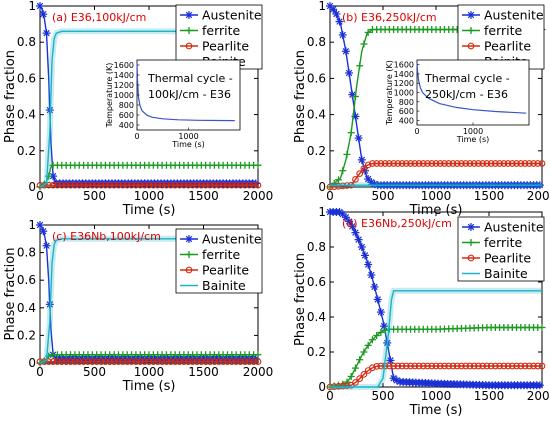 The height and width of the screenshot is (421, 550). What do you see at coordinates (148, 300) in the screenshot?
I see `series-bainite` at bounding box center [148, 300].